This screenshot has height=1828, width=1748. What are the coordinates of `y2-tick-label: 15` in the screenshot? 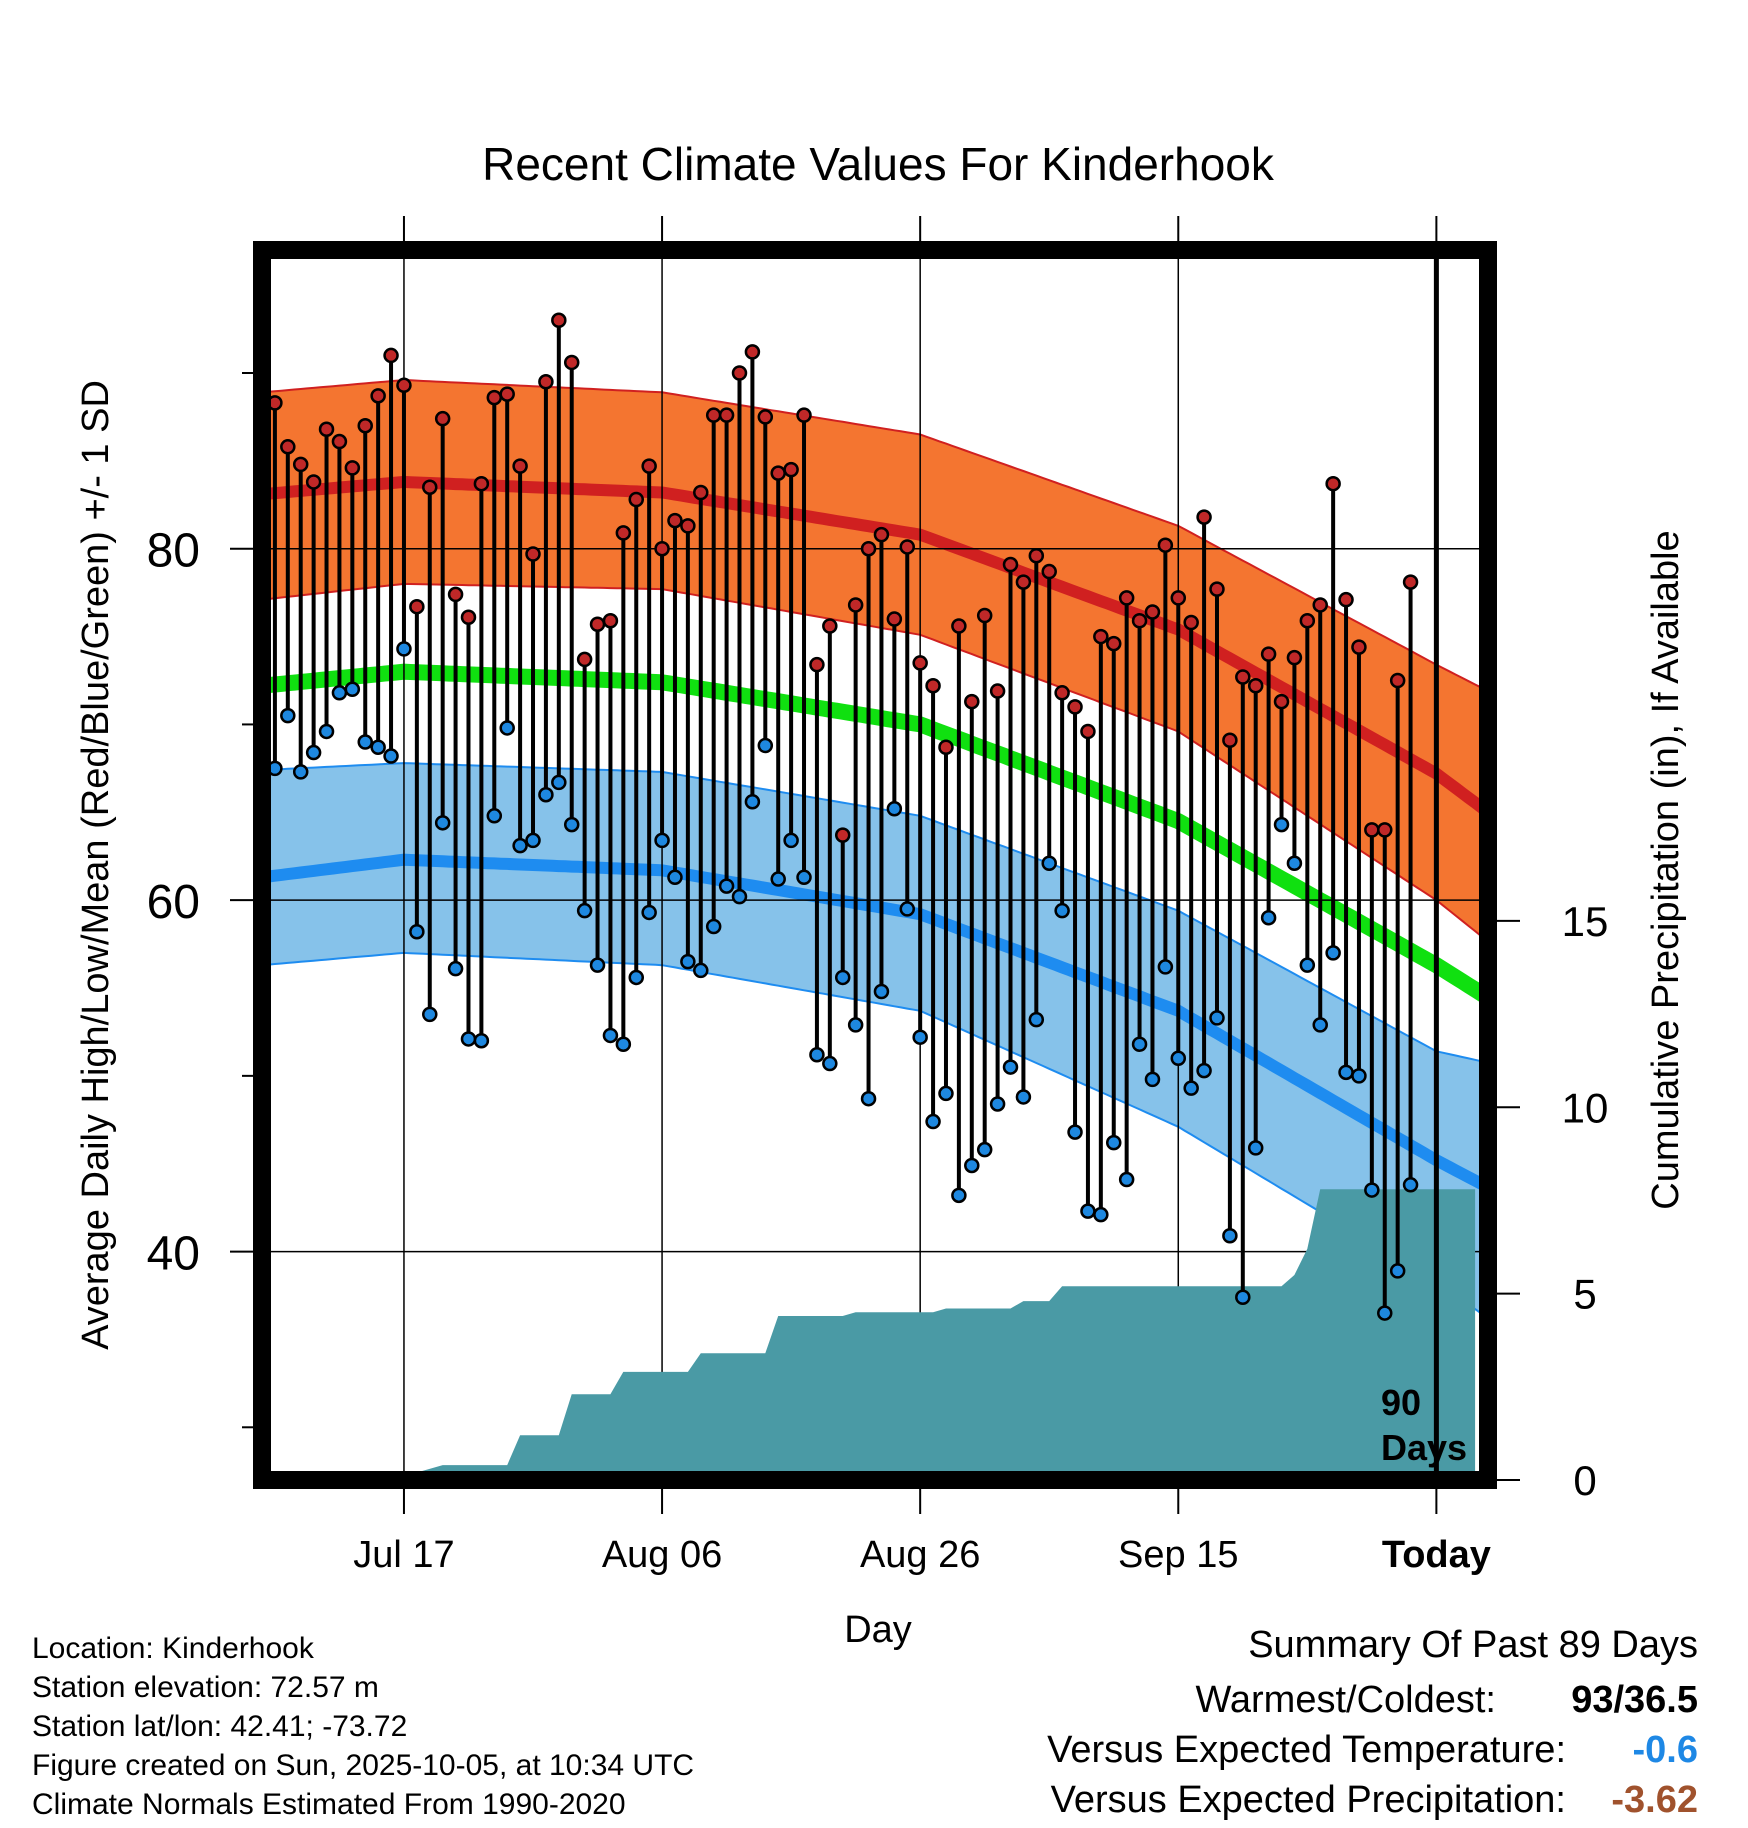 It's located at (1585, 921).